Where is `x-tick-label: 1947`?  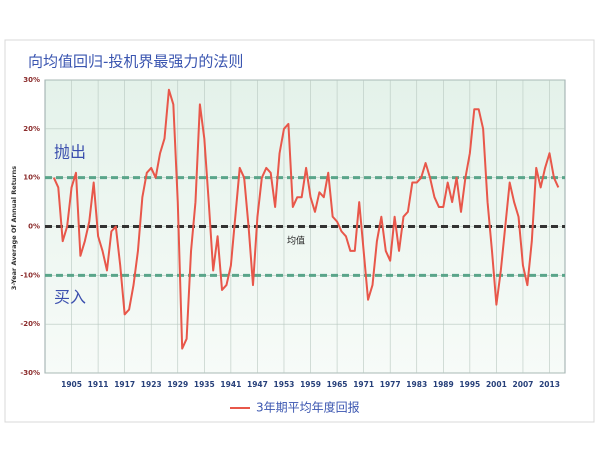 x-tick-label: 1947 is located at coordinates (257, 384).